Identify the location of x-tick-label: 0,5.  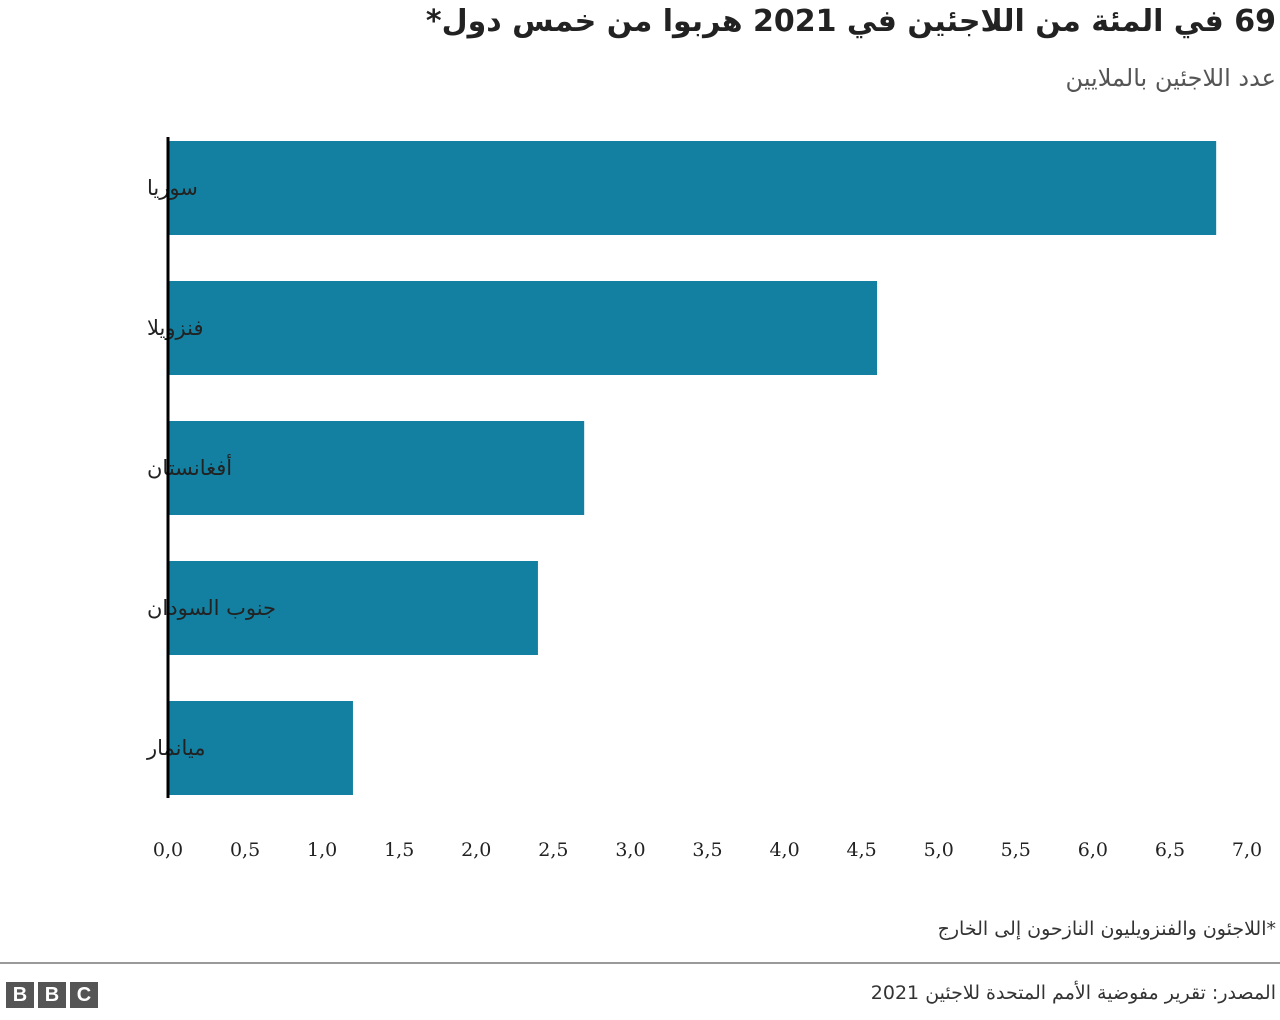
(245, 850).